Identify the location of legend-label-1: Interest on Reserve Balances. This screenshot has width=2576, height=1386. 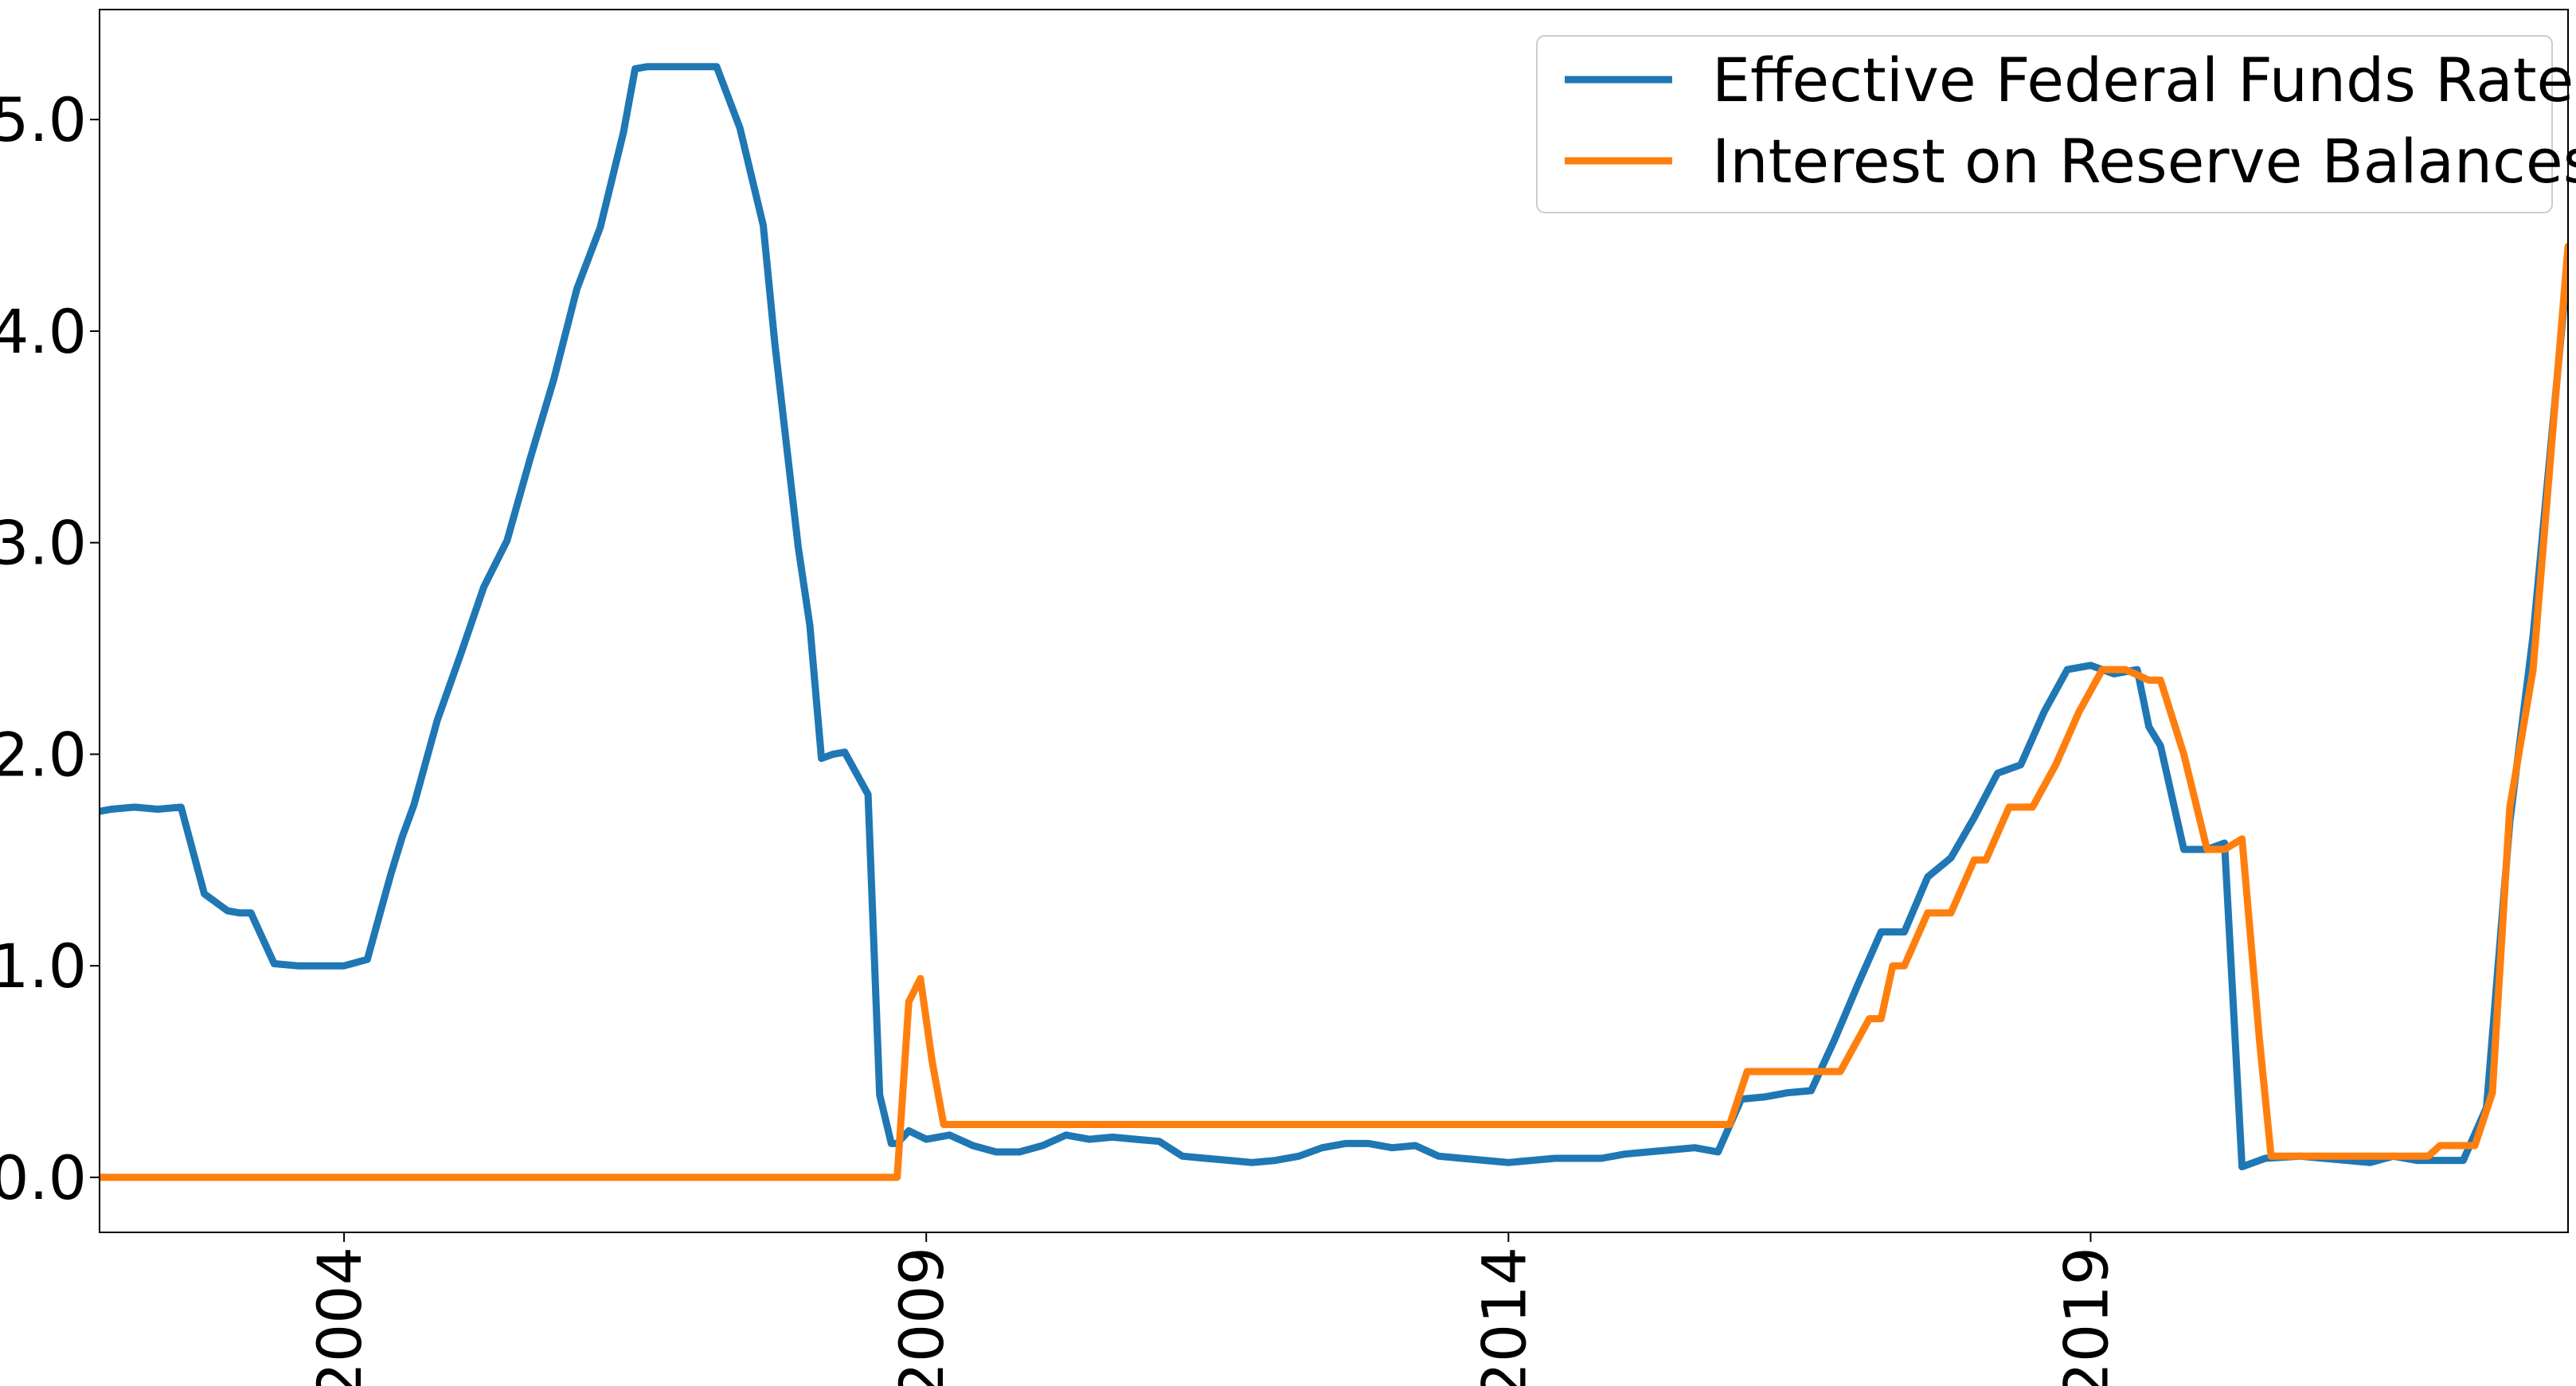
(2144, 161).